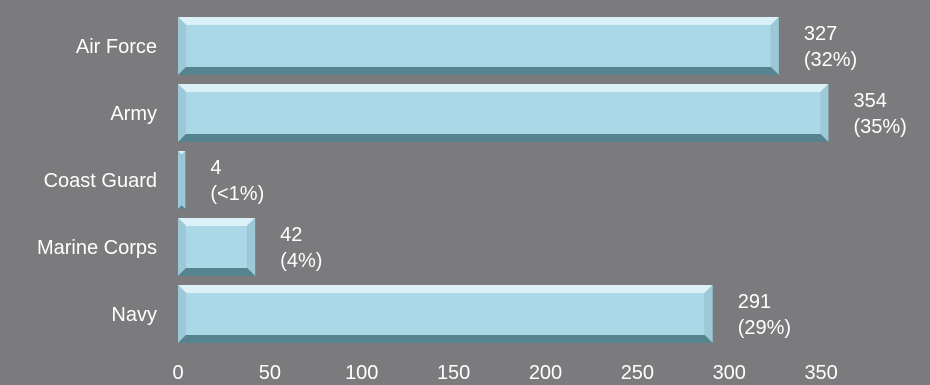 This screenshot has width=930, height=385. Describe the element at coordinates (116, 47) in the screenshot. I see `category-label: Air Force` at that location.